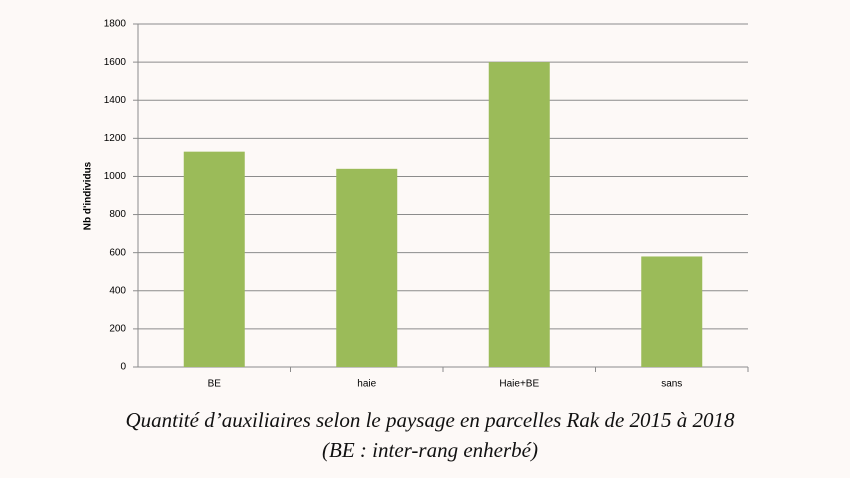 Image resolution: width=850 pixels, height=478 pixels. I want to click on y-tick-label: 0, so click(123, 367).